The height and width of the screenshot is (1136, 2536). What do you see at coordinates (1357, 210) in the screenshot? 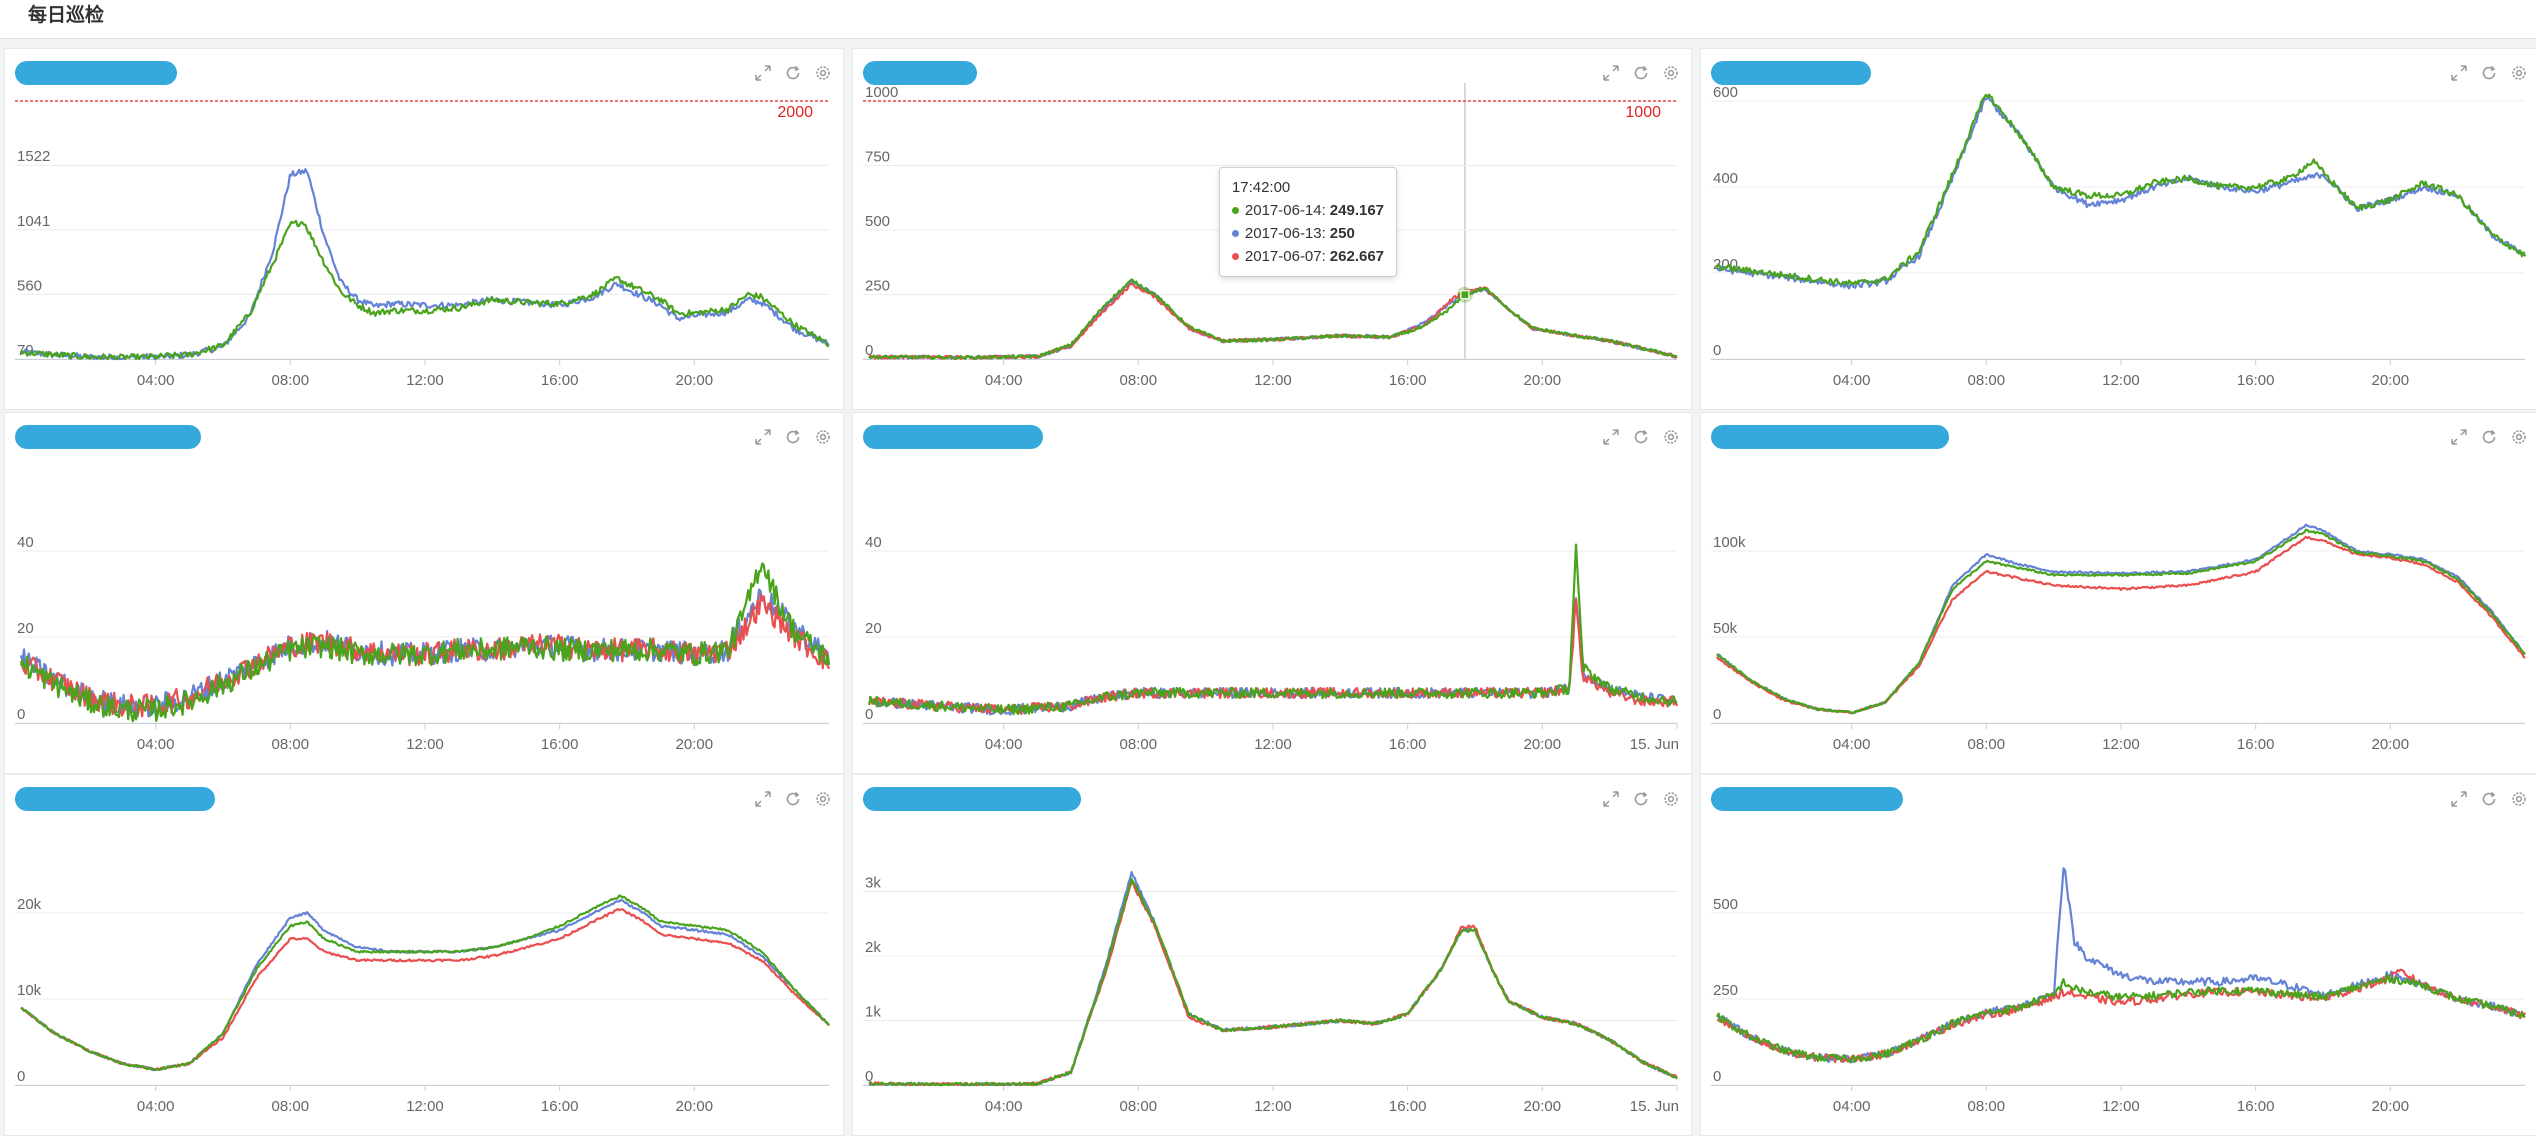
I see `tooltip-value: 249.167` at bounding box center [1357, 210].